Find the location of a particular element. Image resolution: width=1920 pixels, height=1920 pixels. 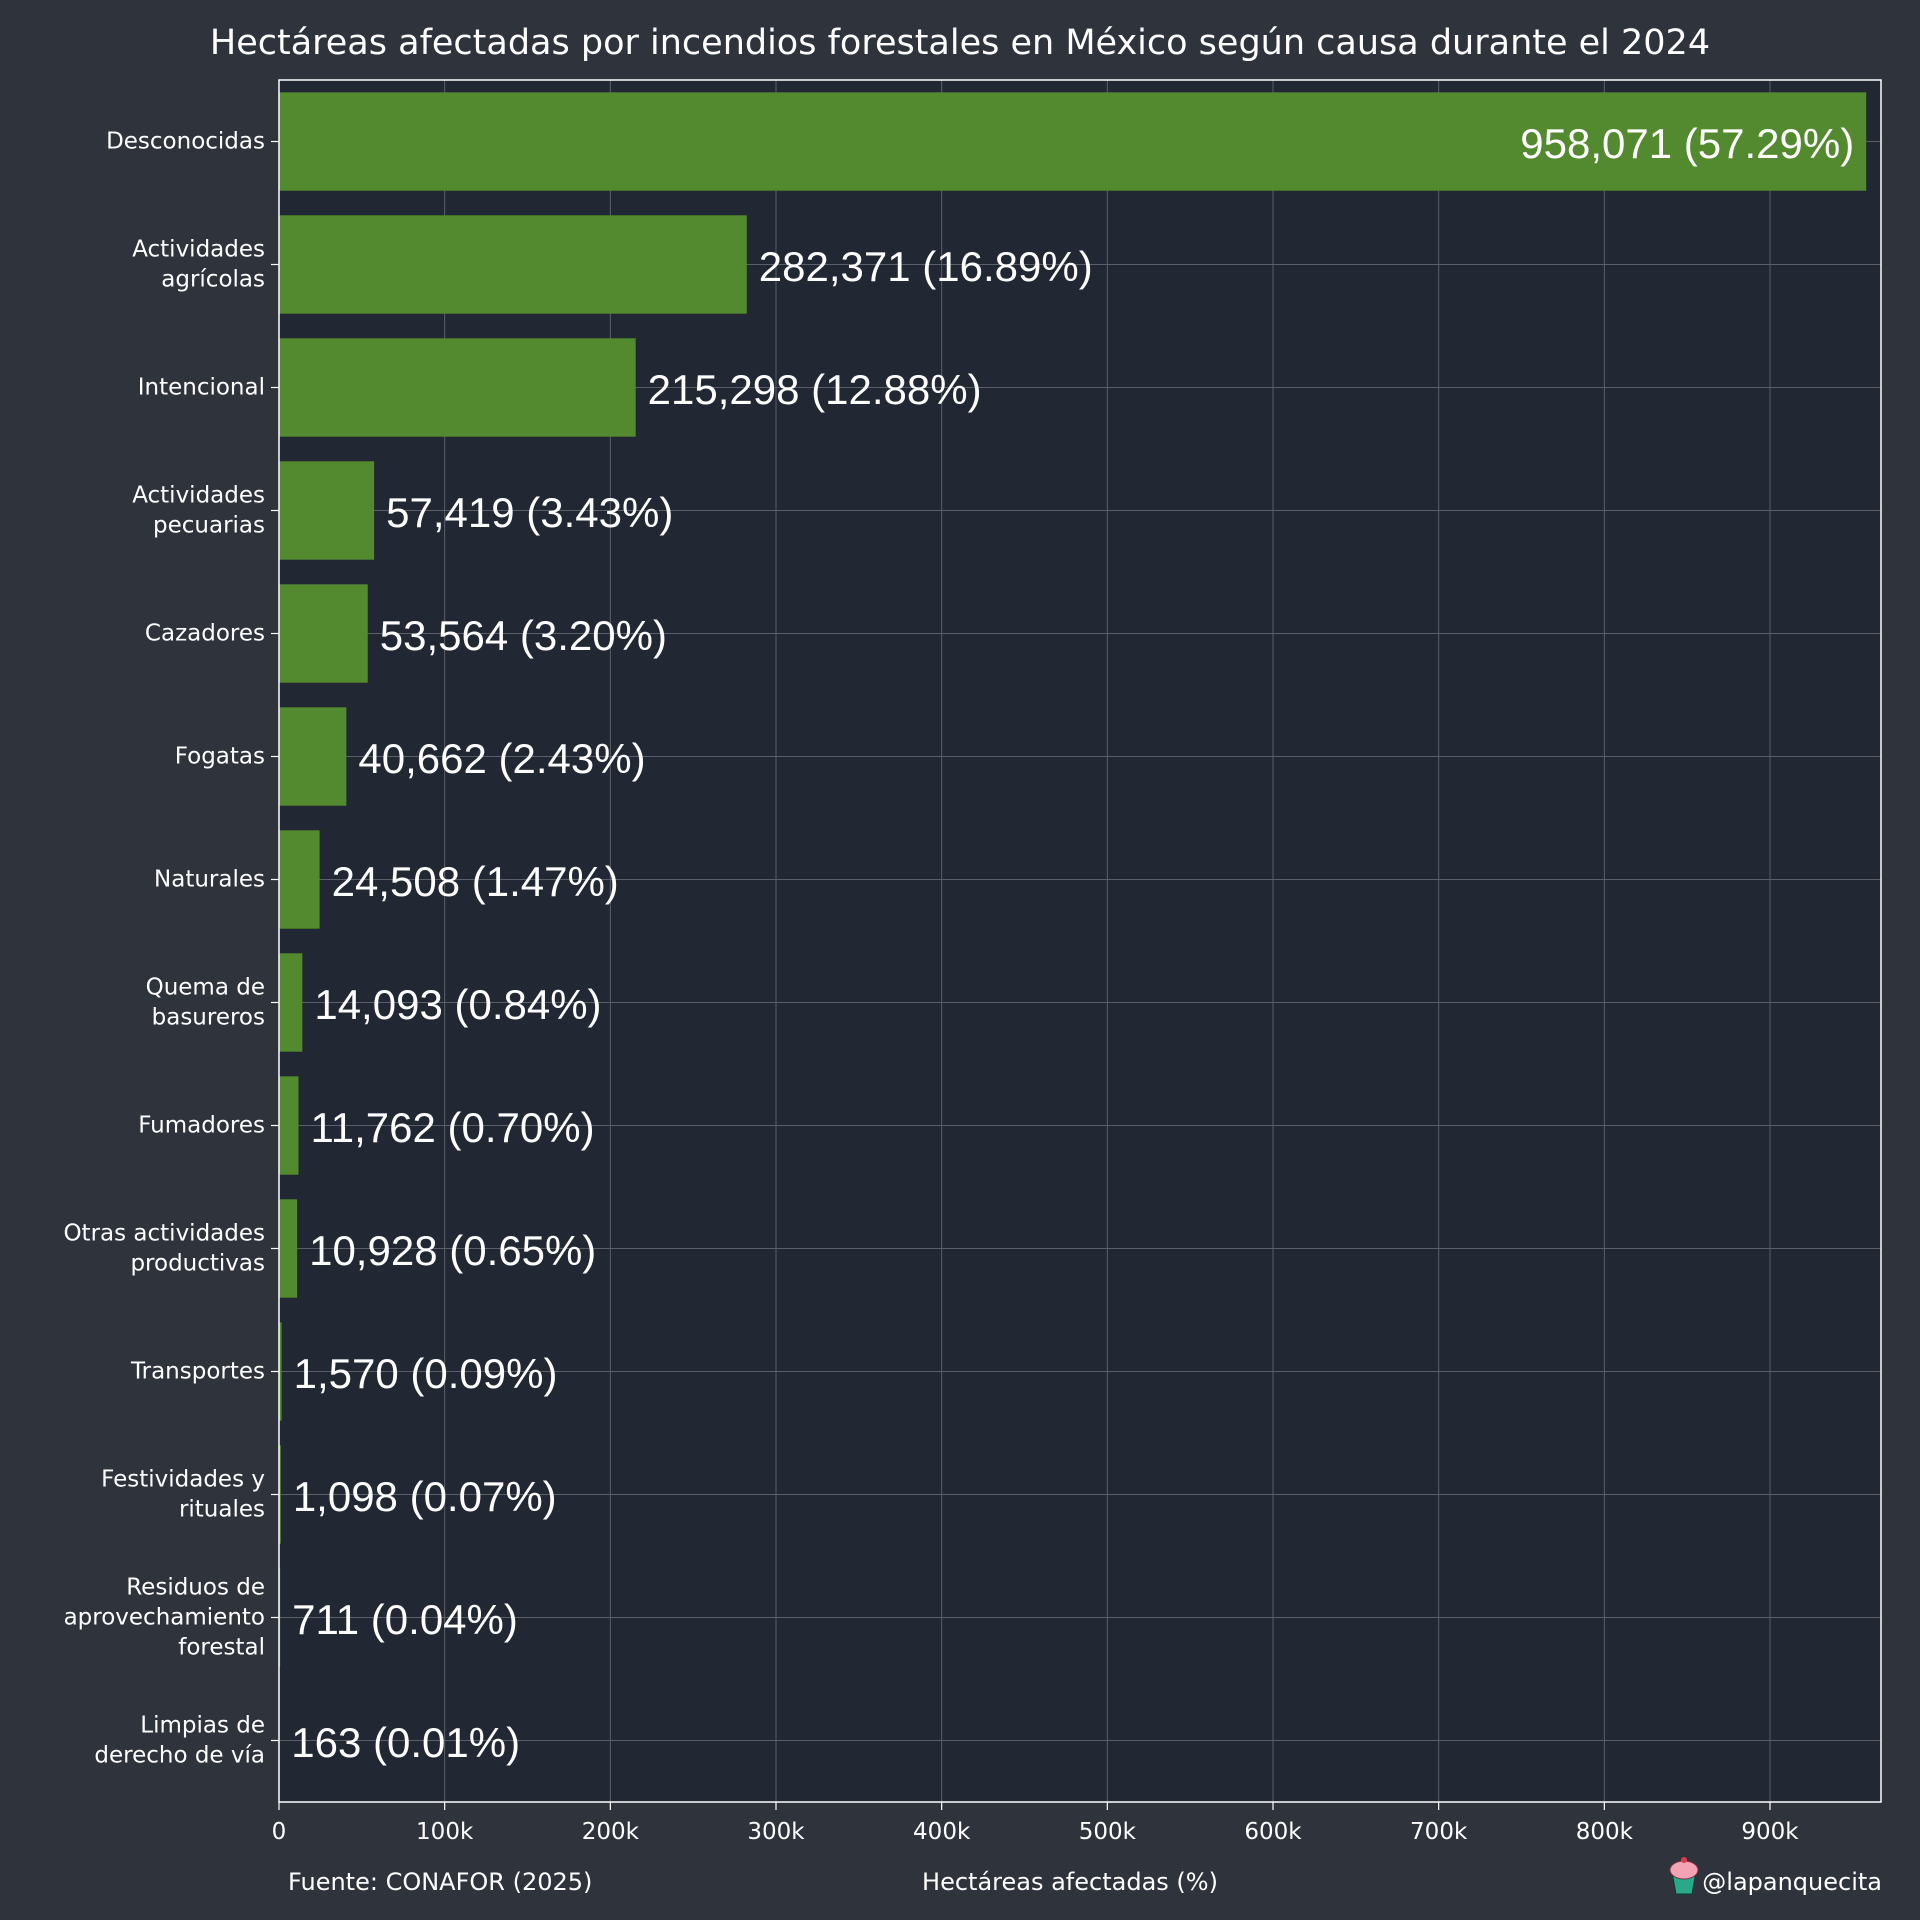

category-label: Fogatas is located at coordinates (220, 757).